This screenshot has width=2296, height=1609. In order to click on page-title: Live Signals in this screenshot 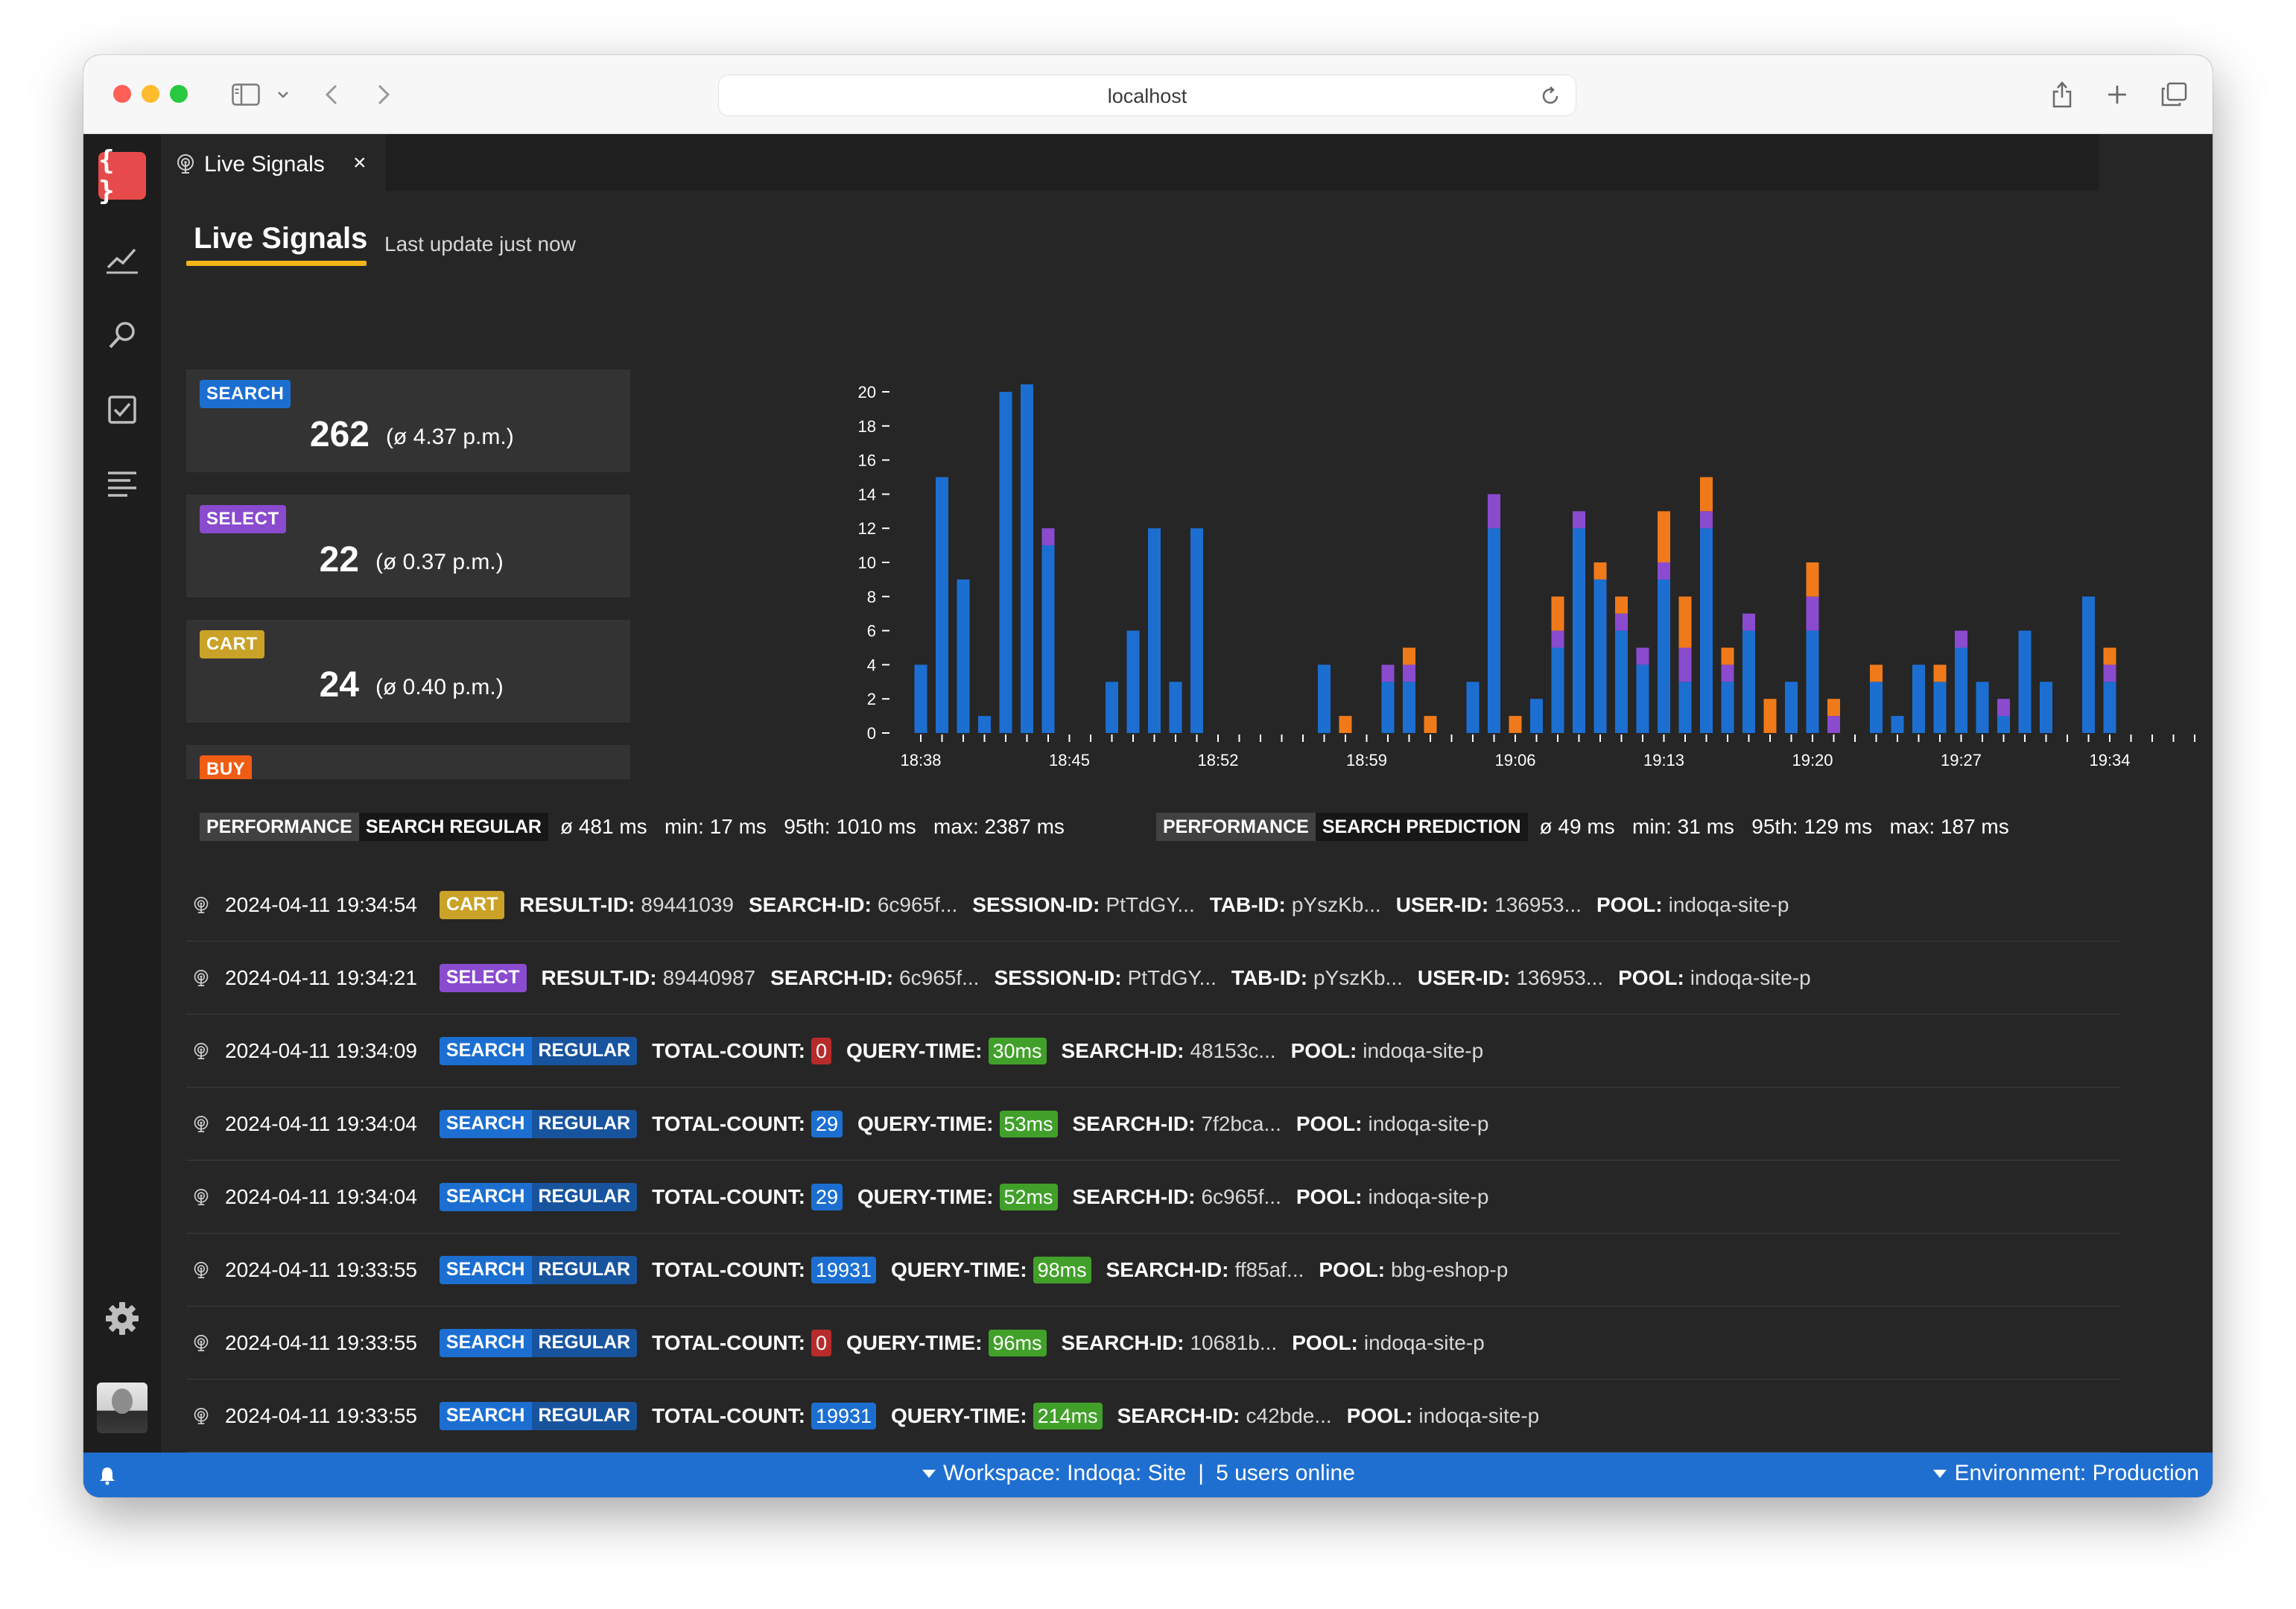, I will do `click(281, 239)`.